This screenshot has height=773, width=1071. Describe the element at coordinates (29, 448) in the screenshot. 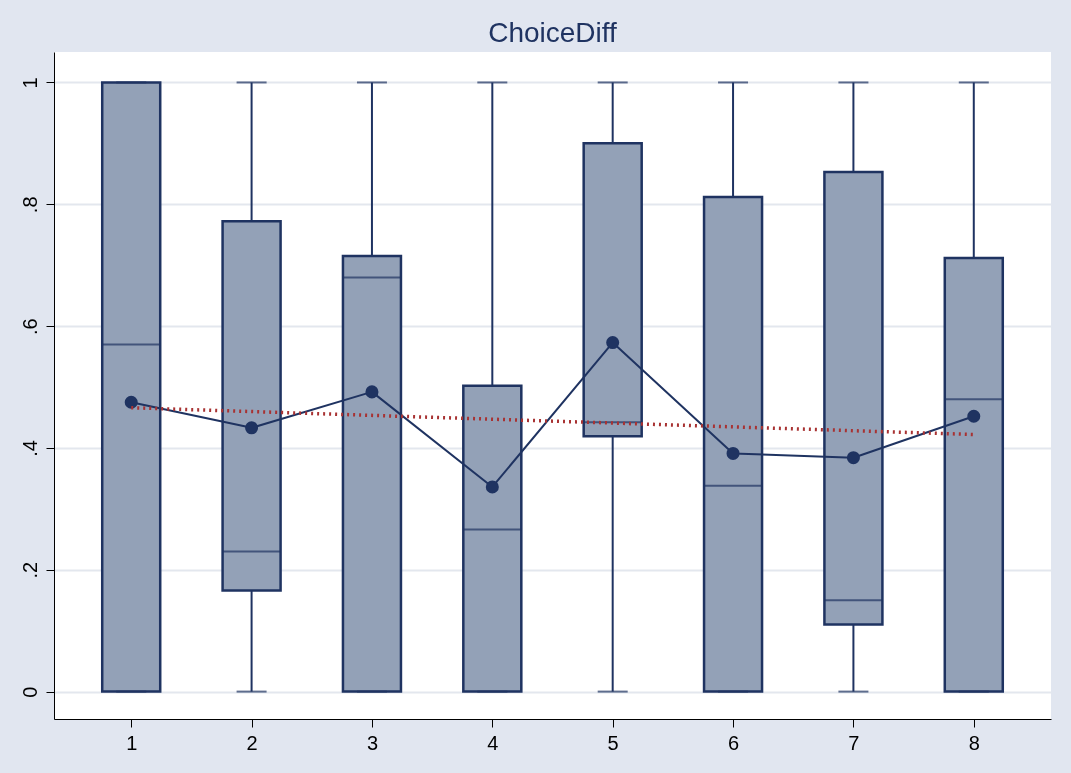

I see `y-tick-label: .4` at that location.